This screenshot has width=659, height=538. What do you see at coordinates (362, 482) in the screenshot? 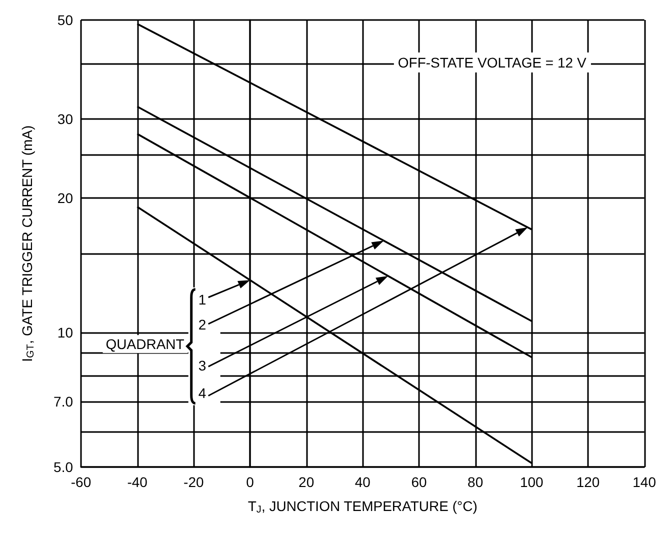
I see `x-tick-label: 40` at bounding box center [362, 482].